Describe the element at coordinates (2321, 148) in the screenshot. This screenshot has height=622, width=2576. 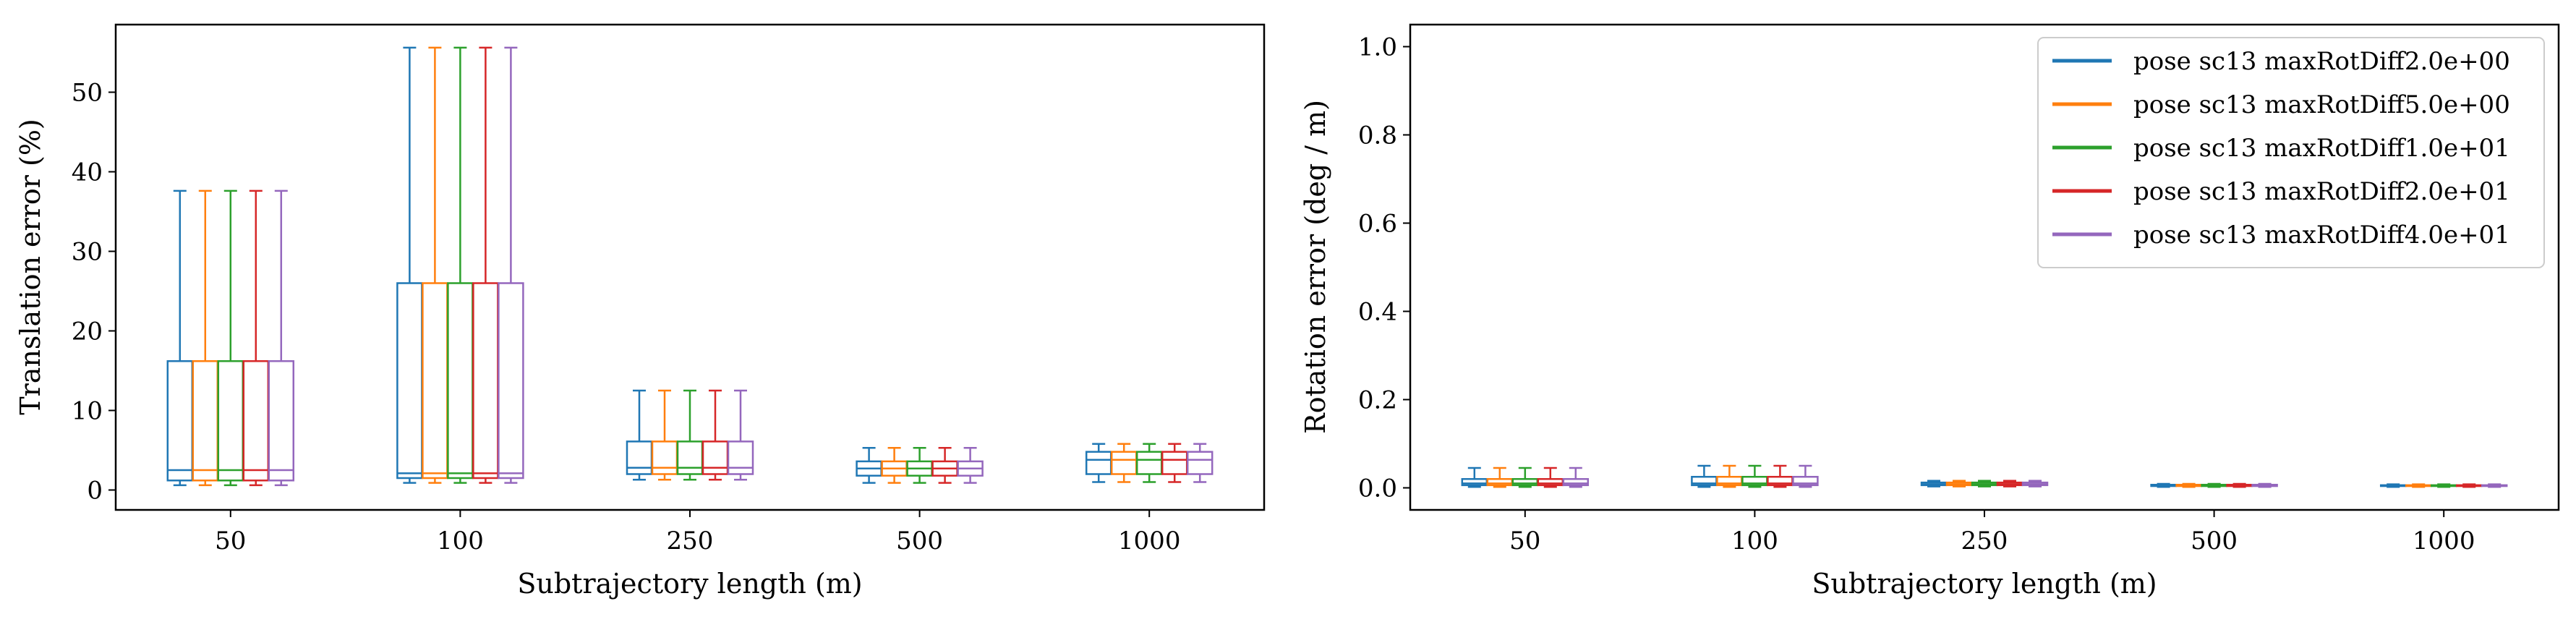
I see `legend-label: pose sc13 maxRotDiff1.0e+01` at that location.